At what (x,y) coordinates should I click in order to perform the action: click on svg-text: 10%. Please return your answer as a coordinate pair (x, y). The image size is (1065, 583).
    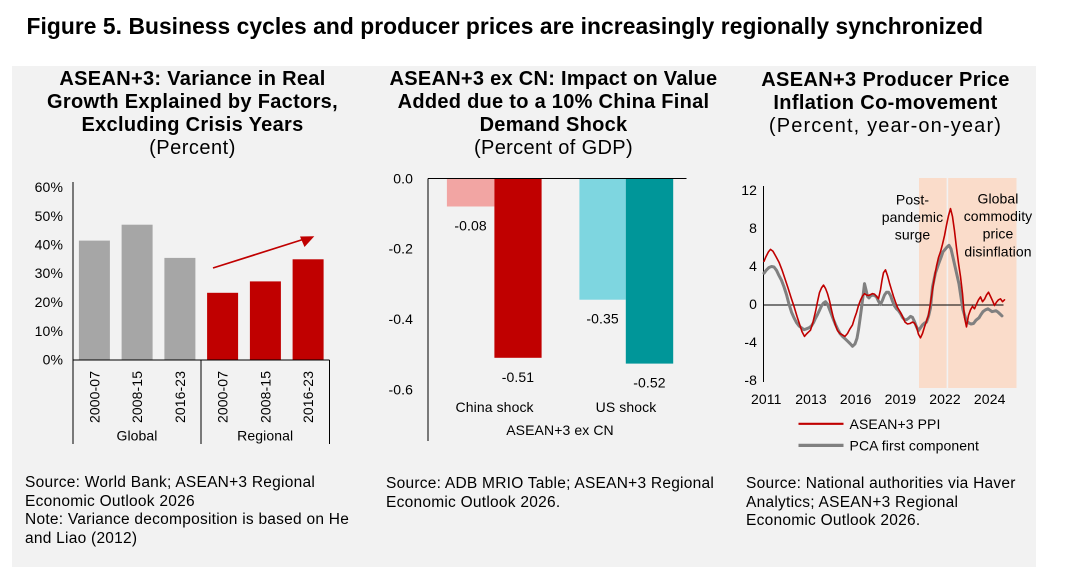
    Looking at the image, I should click on (49, 331).